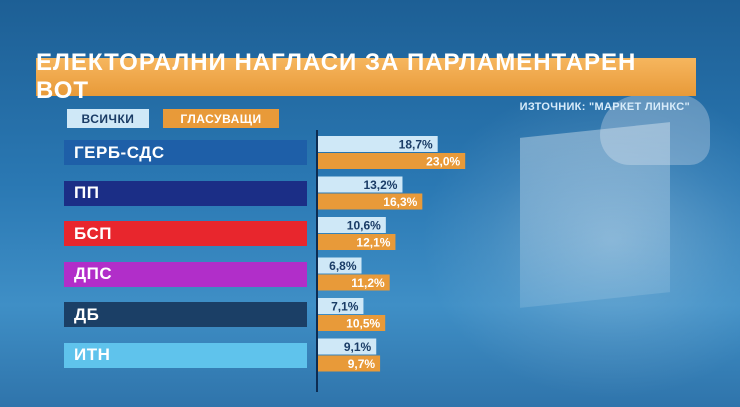 The height and width of the screenshot is (407, 740). Describe the element at coordinates (400, 202) in the screenshot. I see `value-label-voters-2: 16,3%` at that location.